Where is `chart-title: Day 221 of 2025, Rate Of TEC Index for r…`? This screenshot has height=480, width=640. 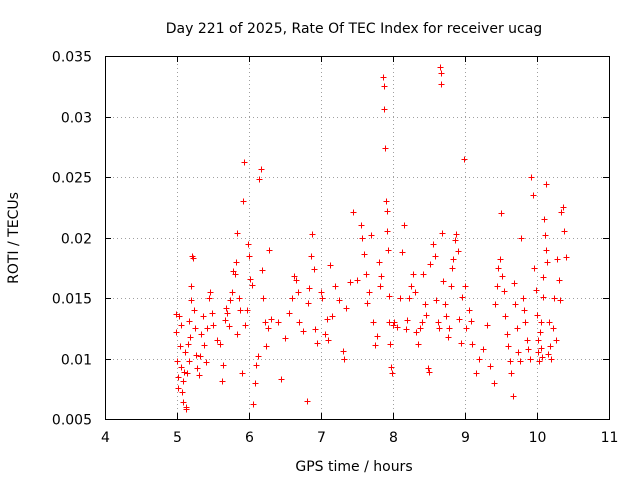
chart-title: Day 221 of 2025, Rate Of TEC Index for r… is located at coordinates (354, 29).